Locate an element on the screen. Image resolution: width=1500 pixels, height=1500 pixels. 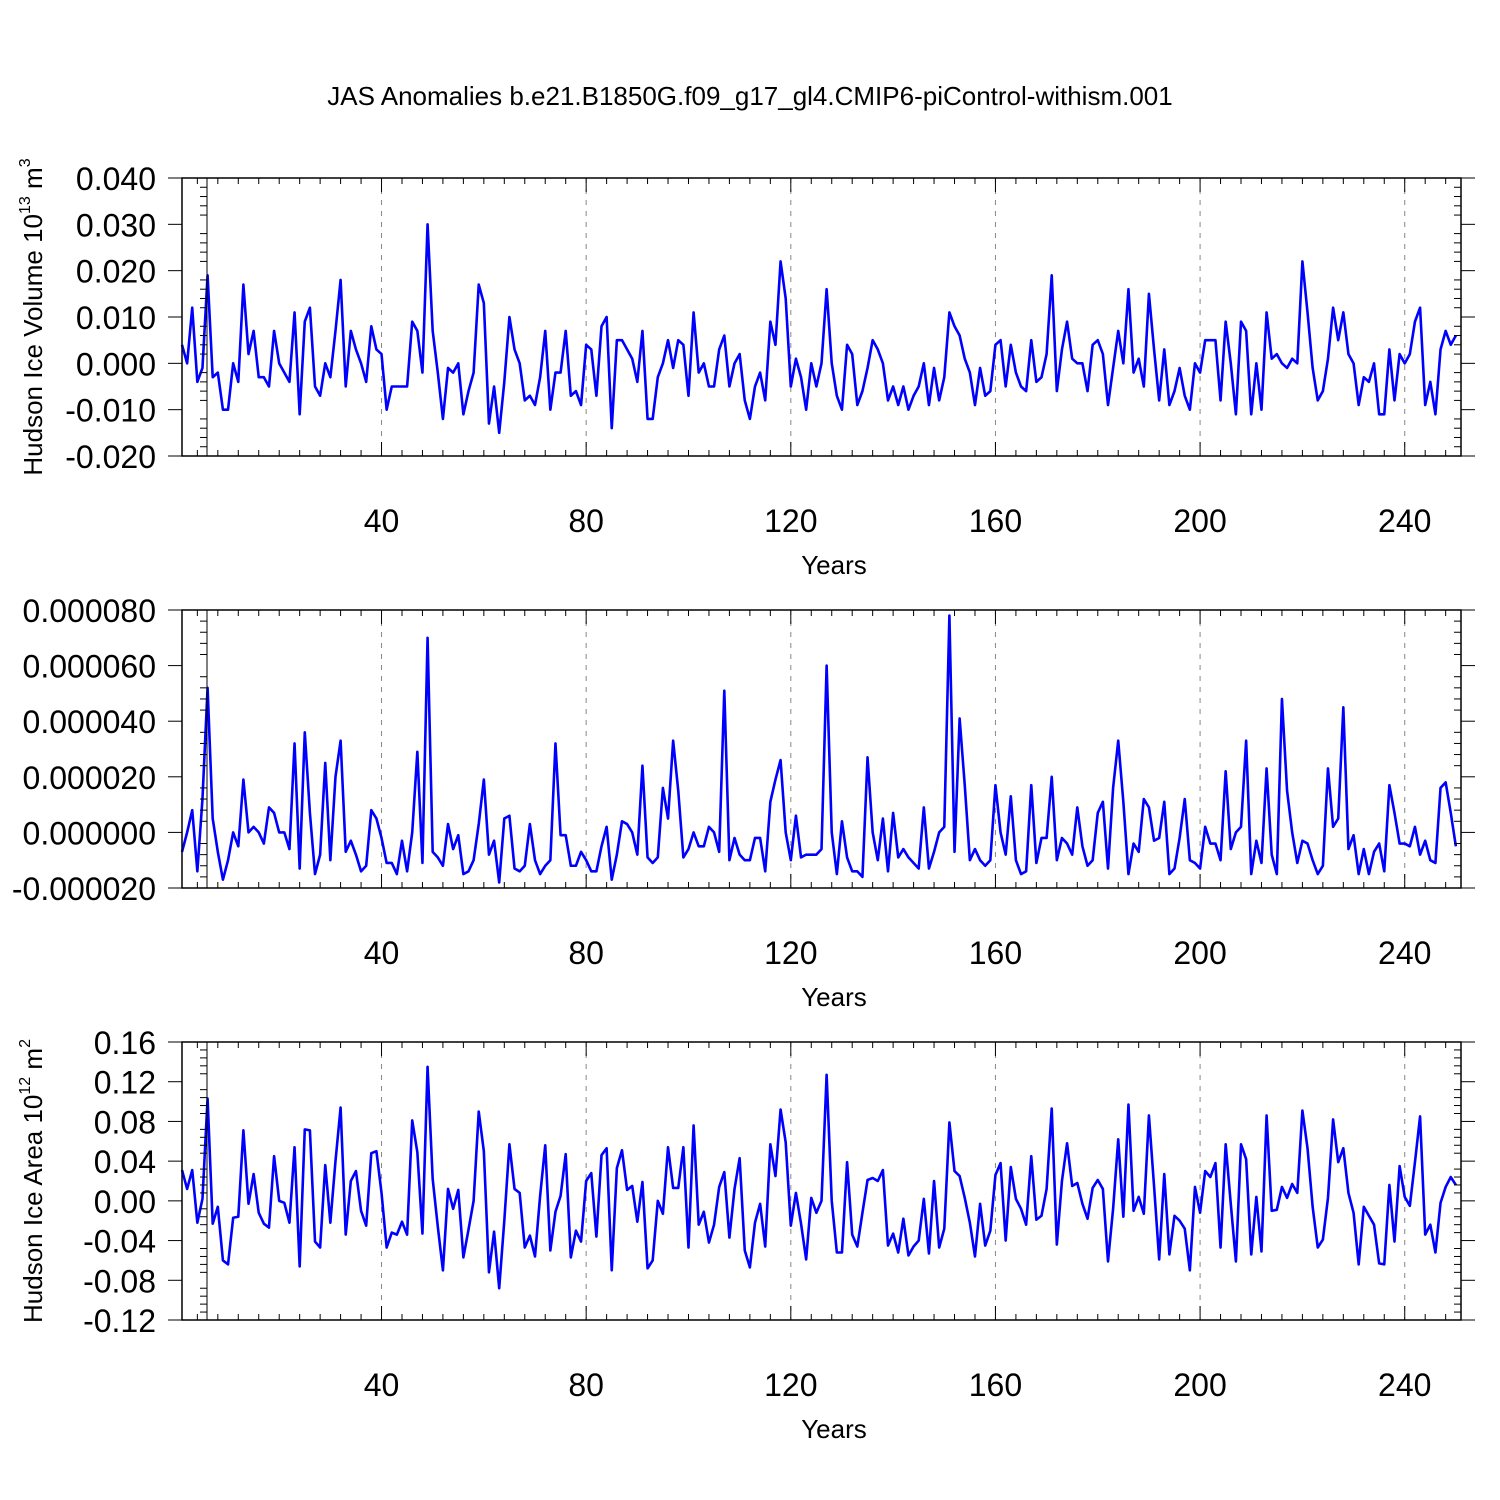
y-tick-label: 0.040 is located at coordinates (116, 179).